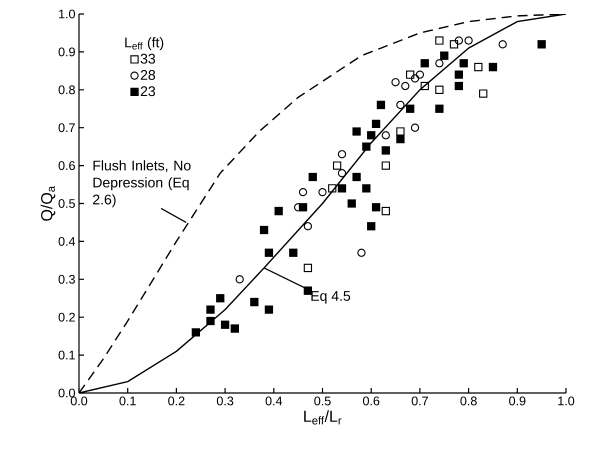 This screenshot has width=594, height=454. Describe the element at coordinates (66, 317) in the screenshot. I see `y-tick-label: 0.2` at that location.